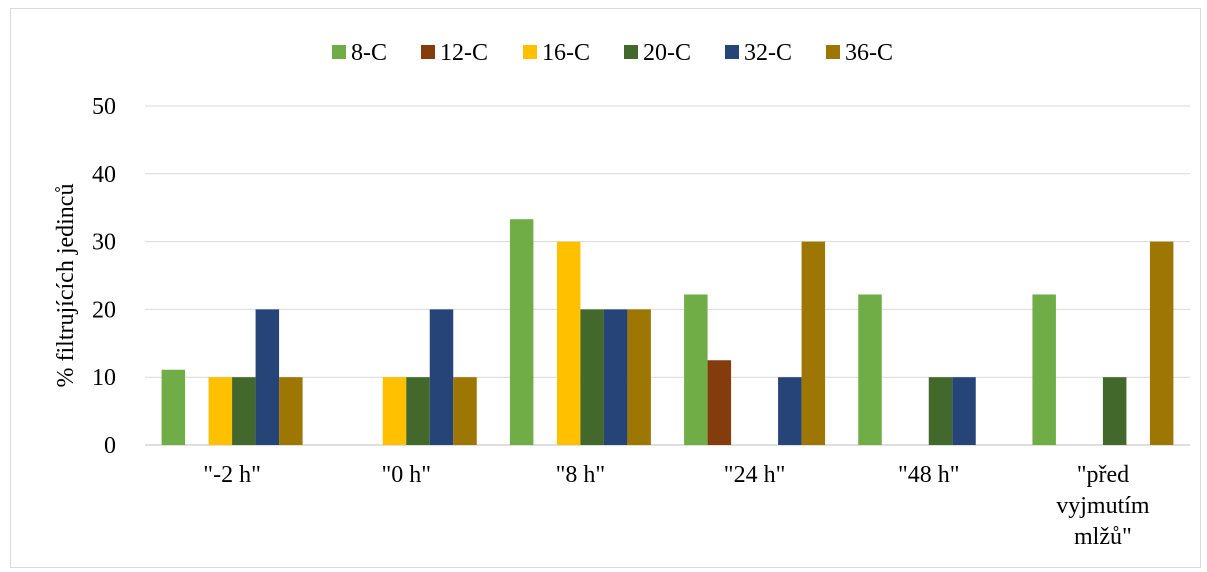 The width and height of the screenshot is (1207, 572). I want to click on category-label: mlžů", so click(1103, 537).